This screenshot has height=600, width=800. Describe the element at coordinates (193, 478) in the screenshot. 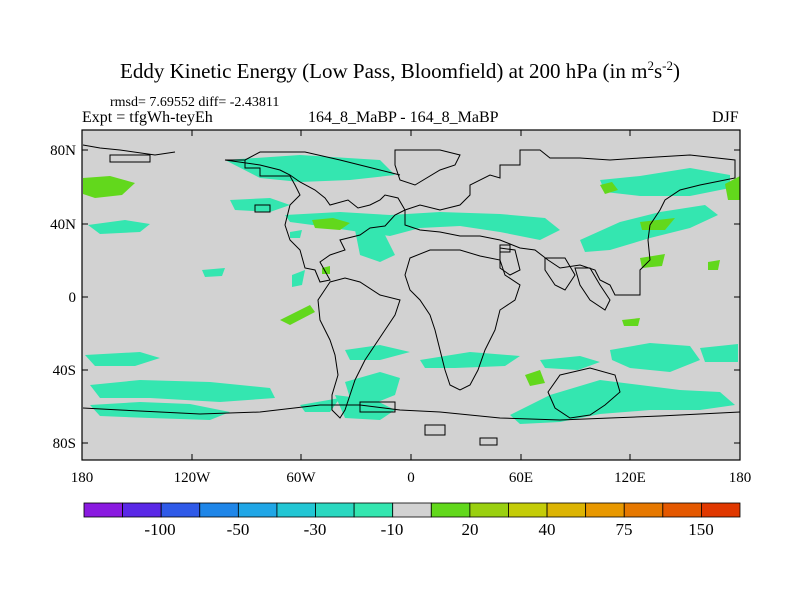

I see `x-tick-label: 120W` at that location.